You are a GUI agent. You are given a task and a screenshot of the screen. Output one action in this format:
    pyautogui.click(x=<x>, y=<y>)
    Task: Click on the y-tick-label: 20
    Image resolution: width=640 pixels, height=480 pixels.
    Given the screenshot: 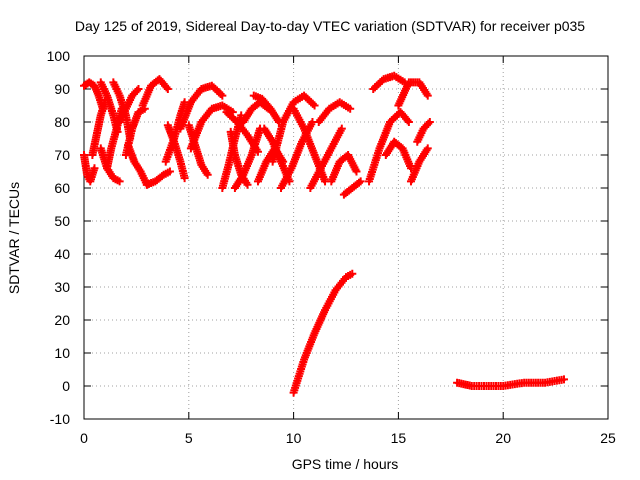 What is the action you would take?
    pyautogui.click(x=62, y=320)
    